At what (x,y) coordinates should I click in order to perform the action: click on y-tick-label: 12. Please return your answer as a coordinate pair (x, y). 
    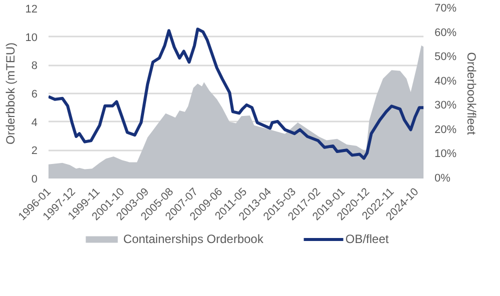
    Looking at the image, I should click on (31, 10).